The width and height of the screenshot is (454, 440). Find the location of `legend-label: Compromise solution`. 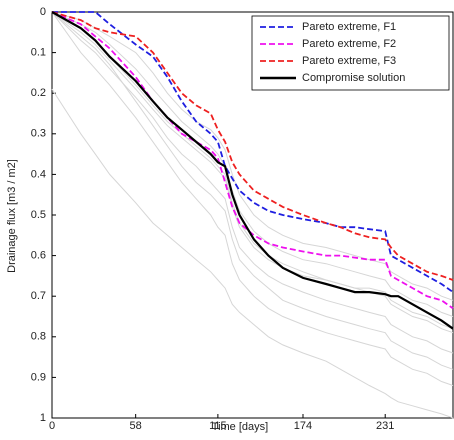

legend-label: Compromise solution is located at coordinates (353, 78).